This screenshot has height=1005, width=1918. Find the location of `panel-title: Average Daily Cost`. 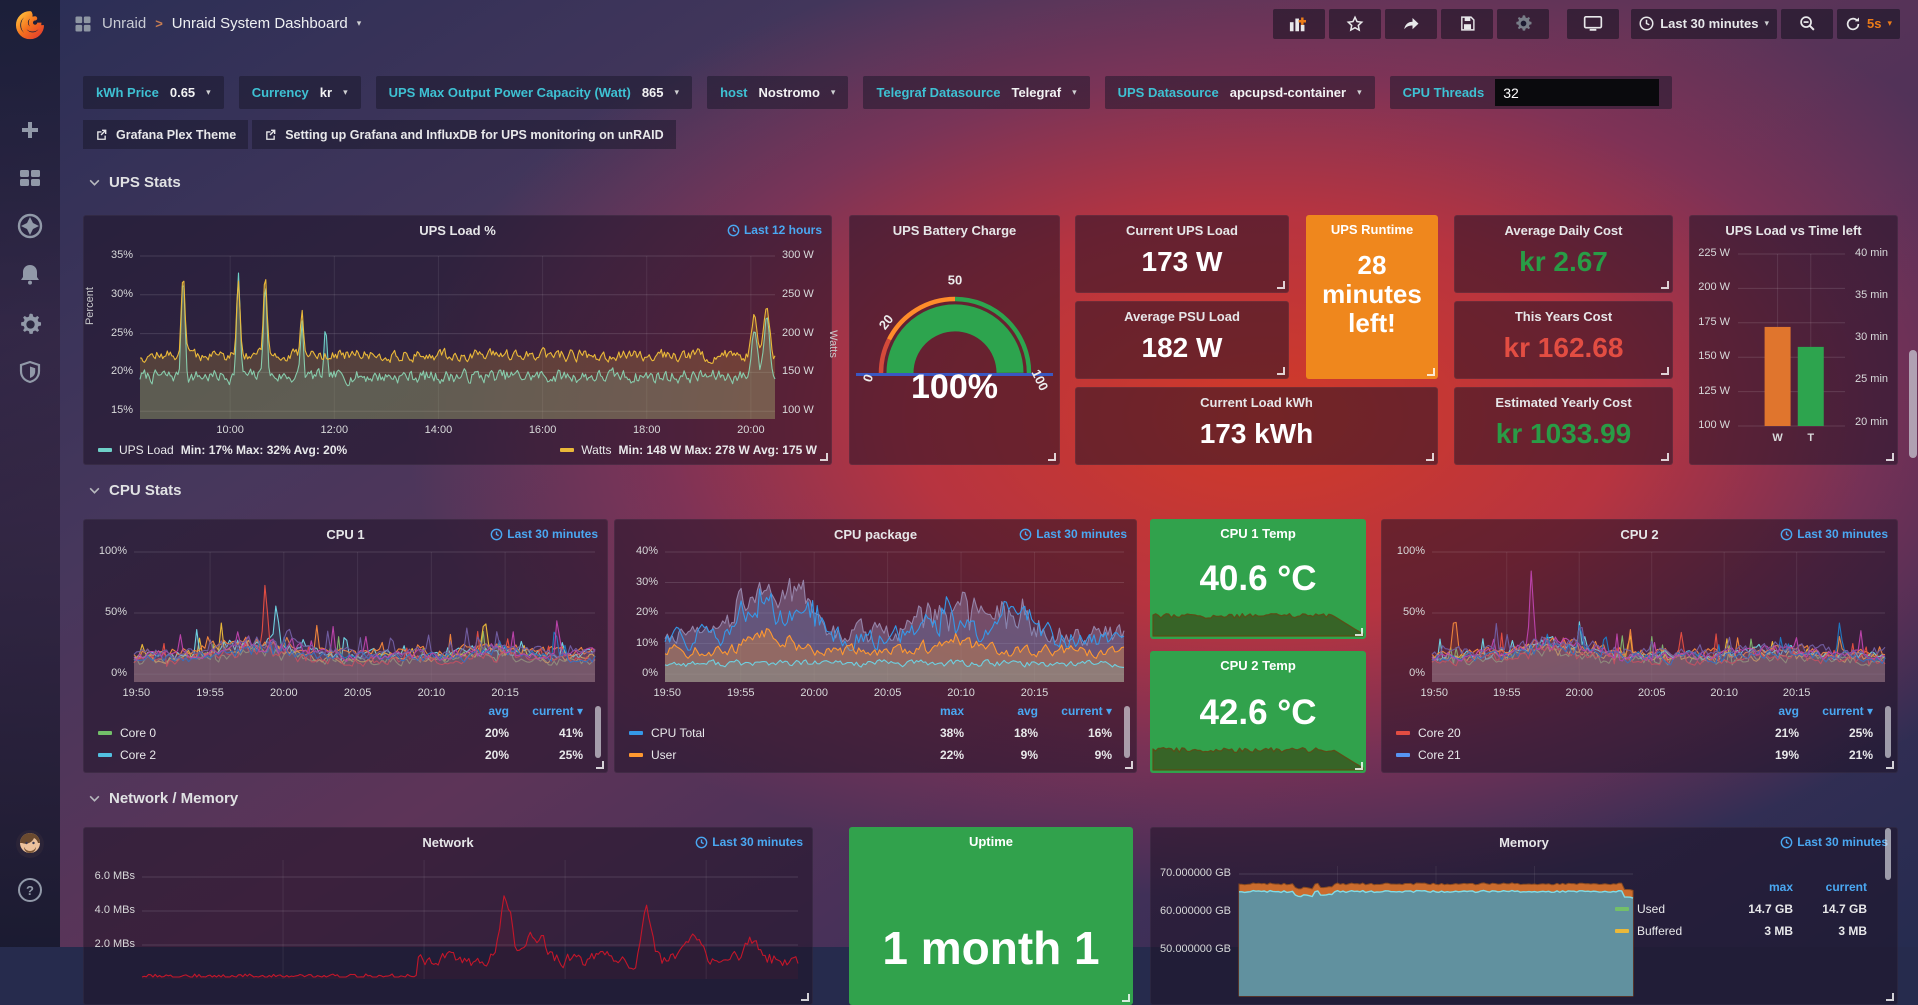

panel-title: Average Daily Cost is located at coordinates (1563, 230).